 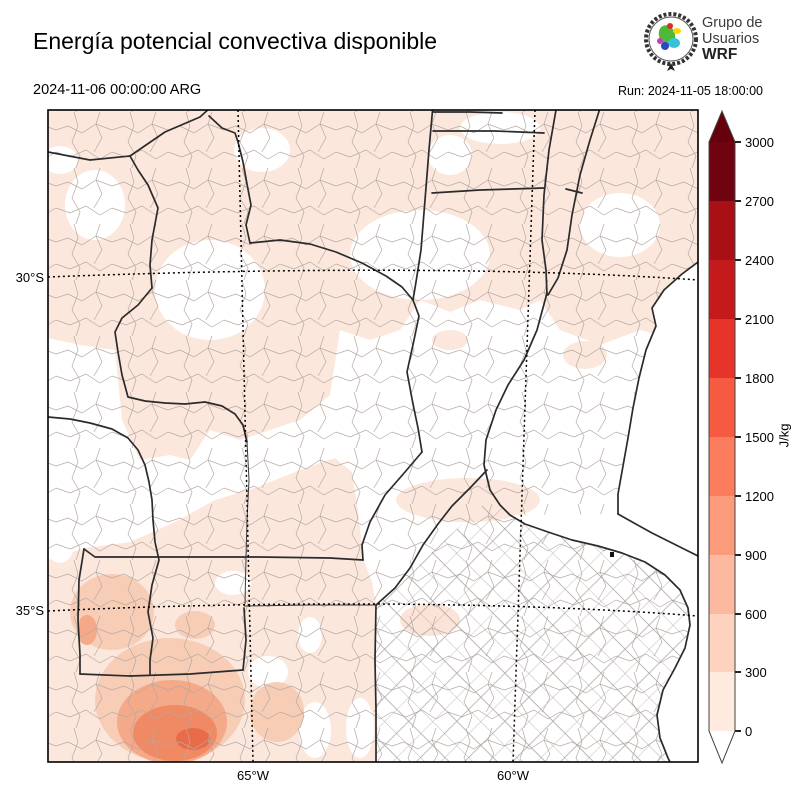 What do you see at coordinates (524, 436) in the screenshot?
I see `meridian-60w` at bounding box center [524, 436].